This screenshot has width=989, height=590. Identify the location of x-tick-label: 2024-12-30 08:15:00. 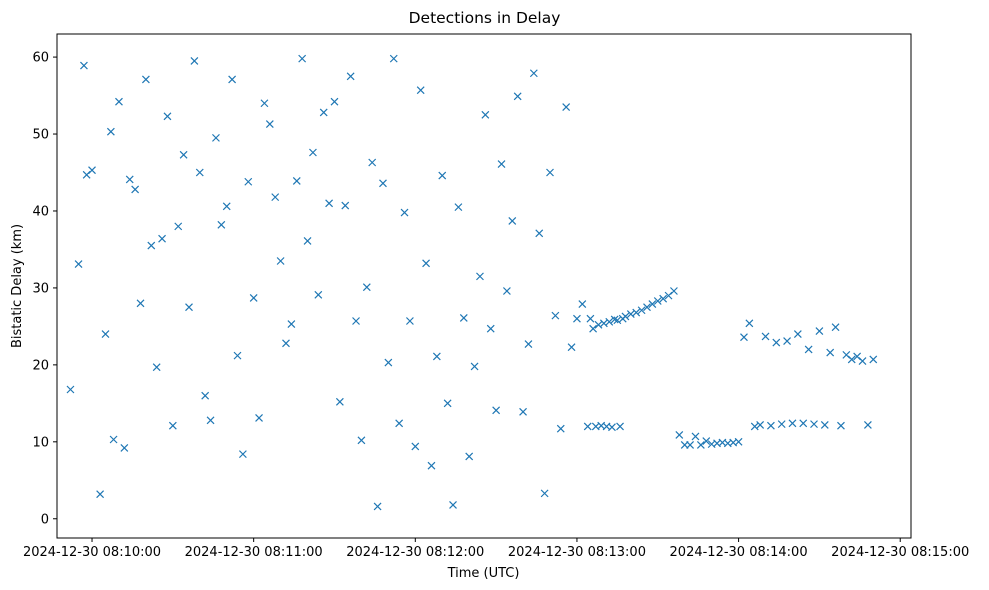
(900, 552).